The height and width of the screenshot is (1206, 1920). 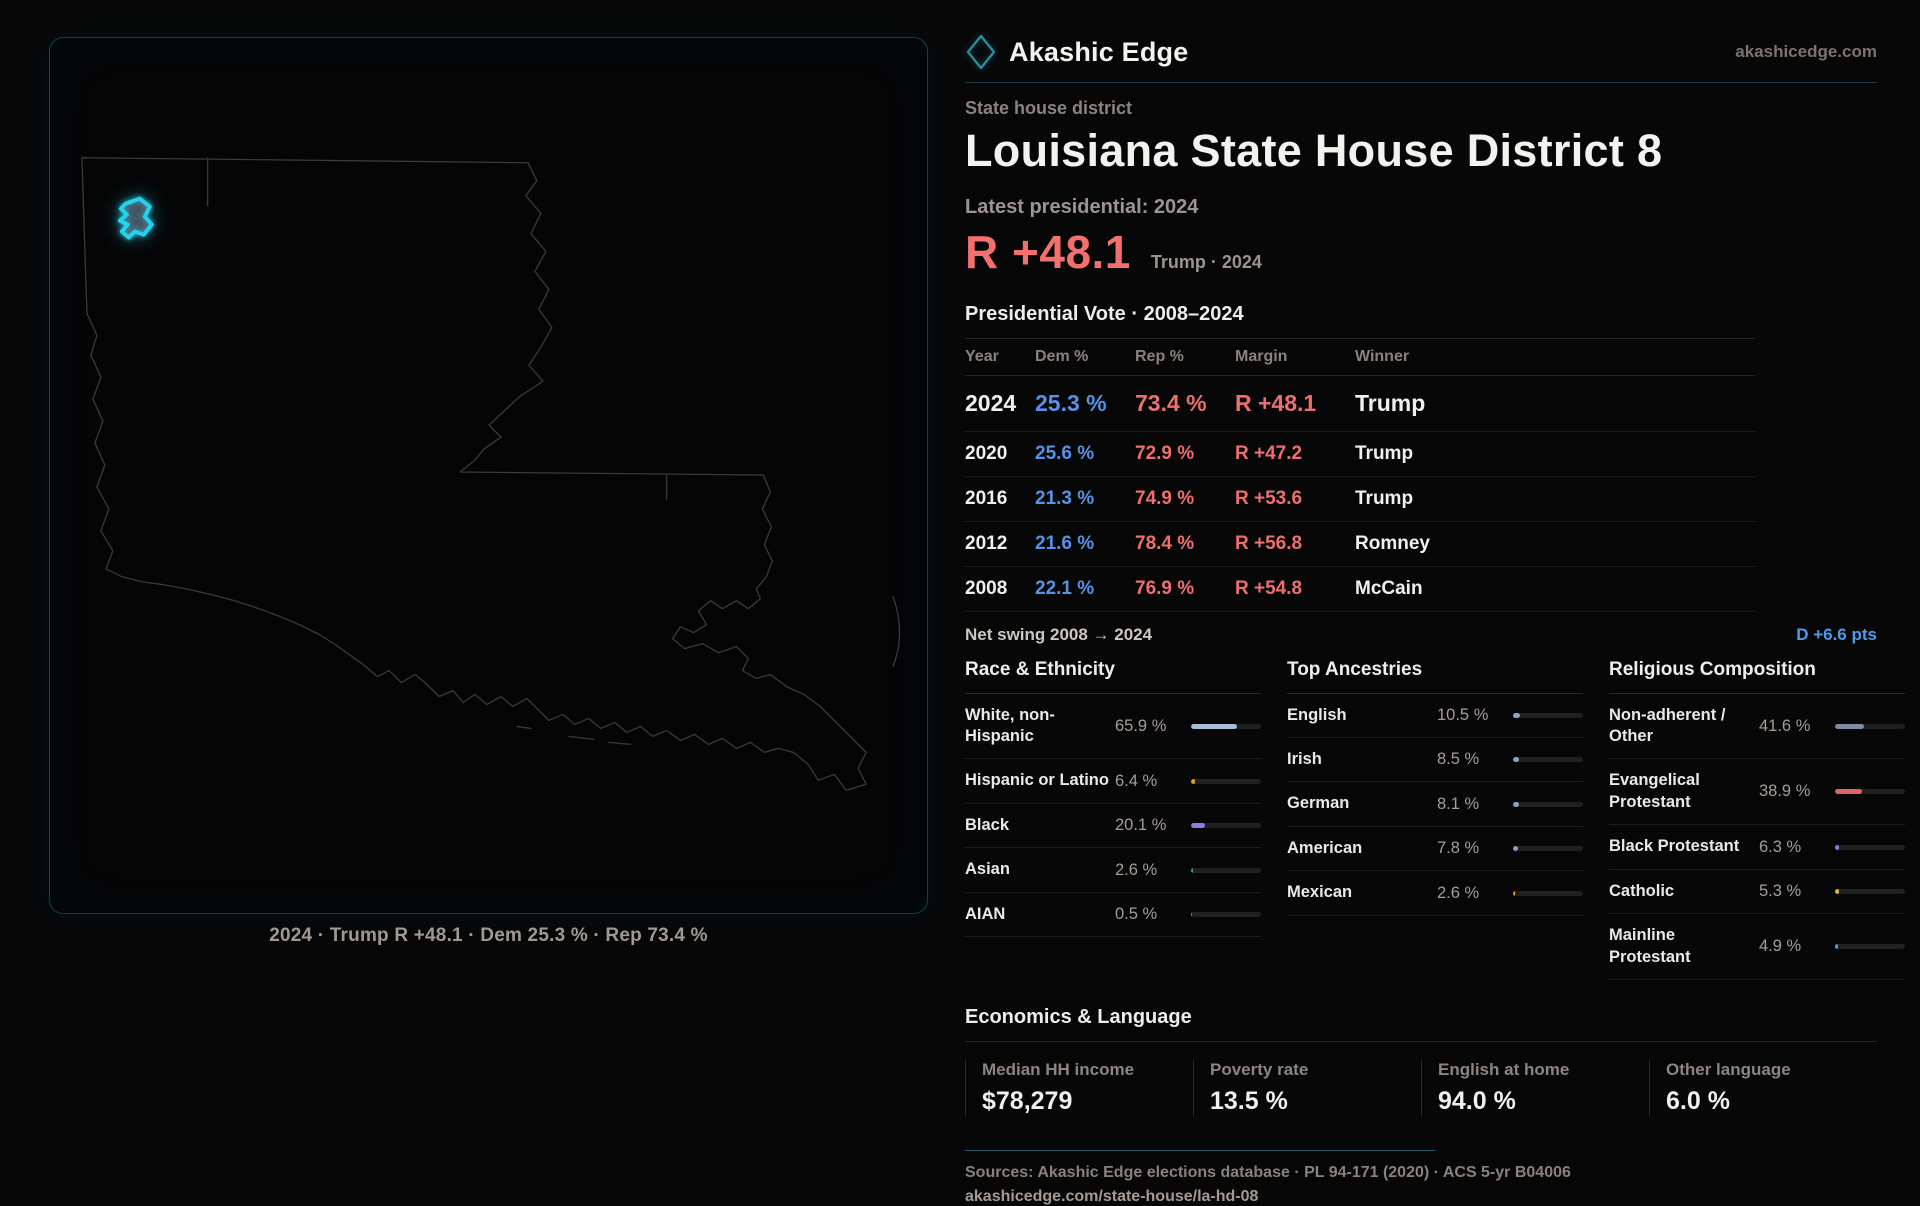 What do you see at coordinates (1421, 1041) in the screenshot?
I see `econ-divider` at bounding box center [1421, 1041].